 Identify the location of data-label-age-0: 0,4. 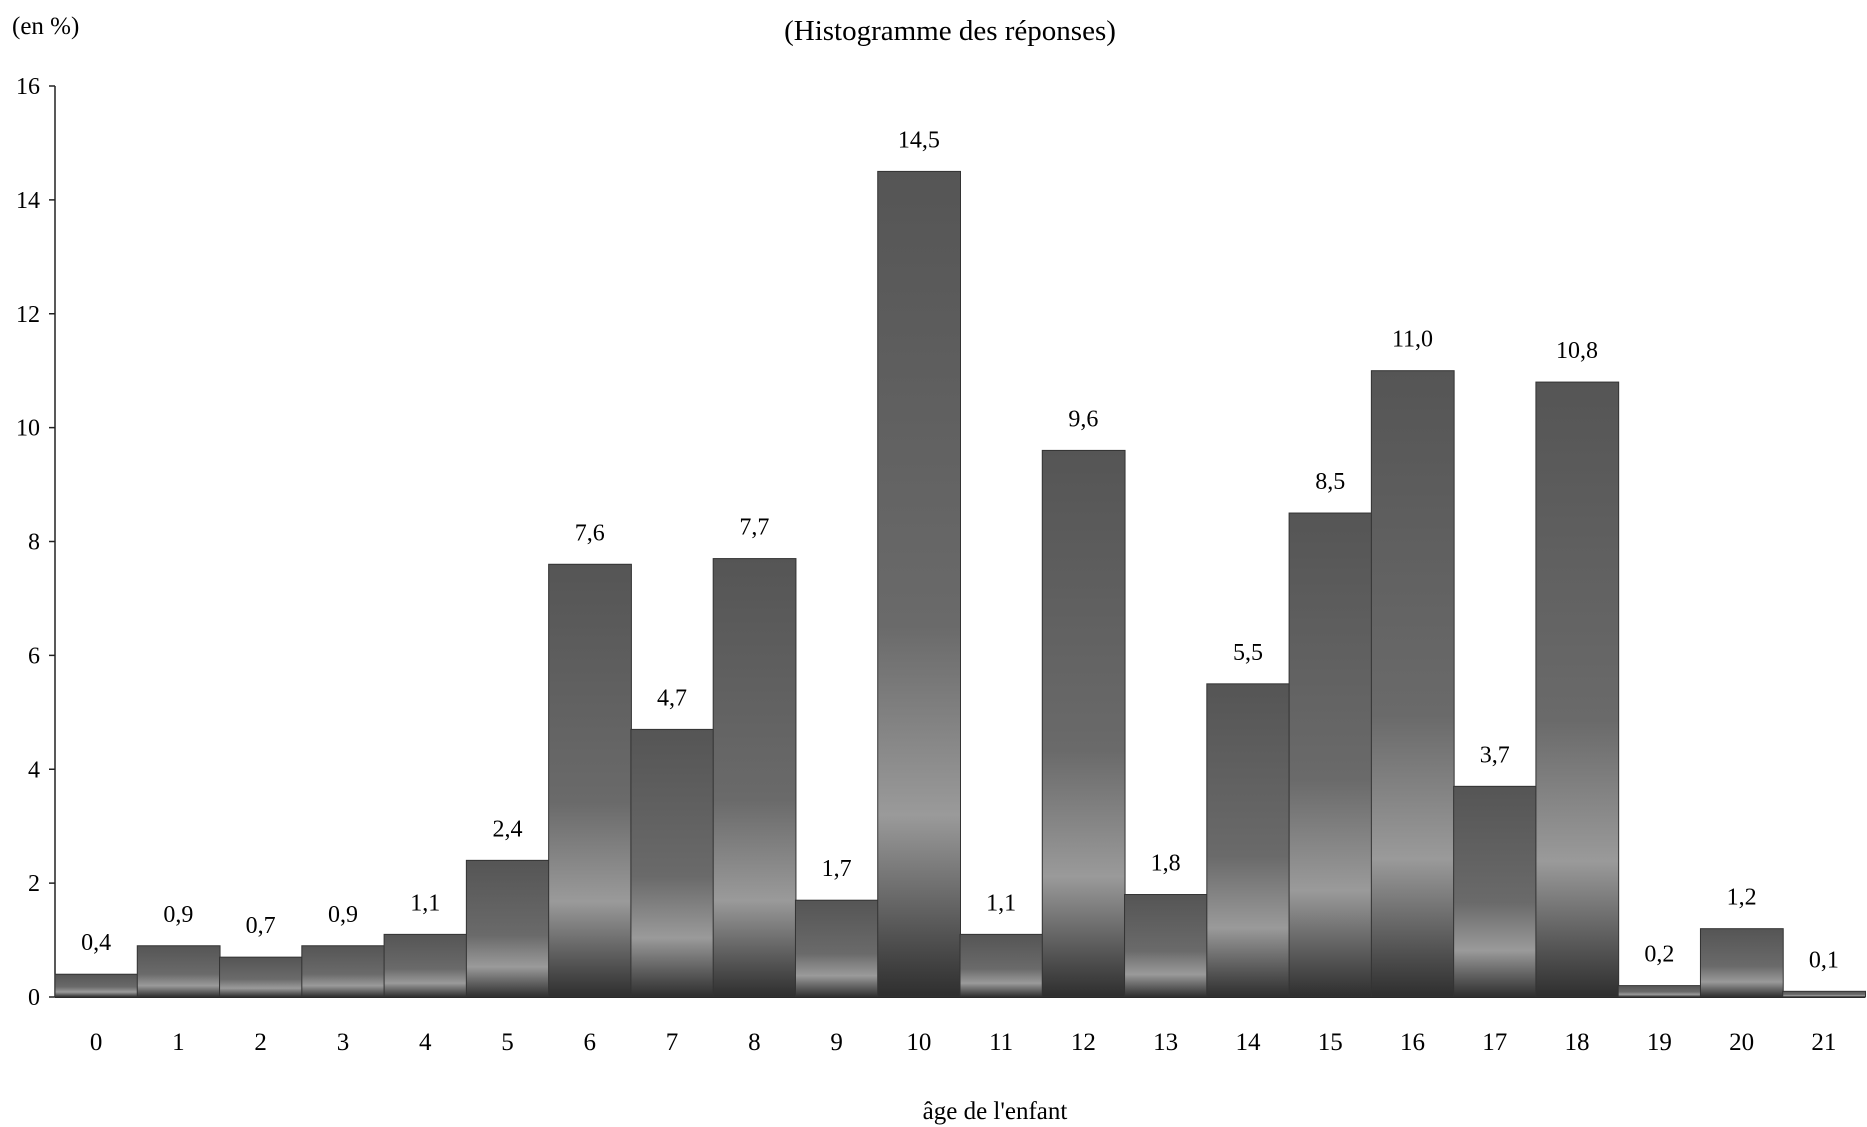
(96, 943).